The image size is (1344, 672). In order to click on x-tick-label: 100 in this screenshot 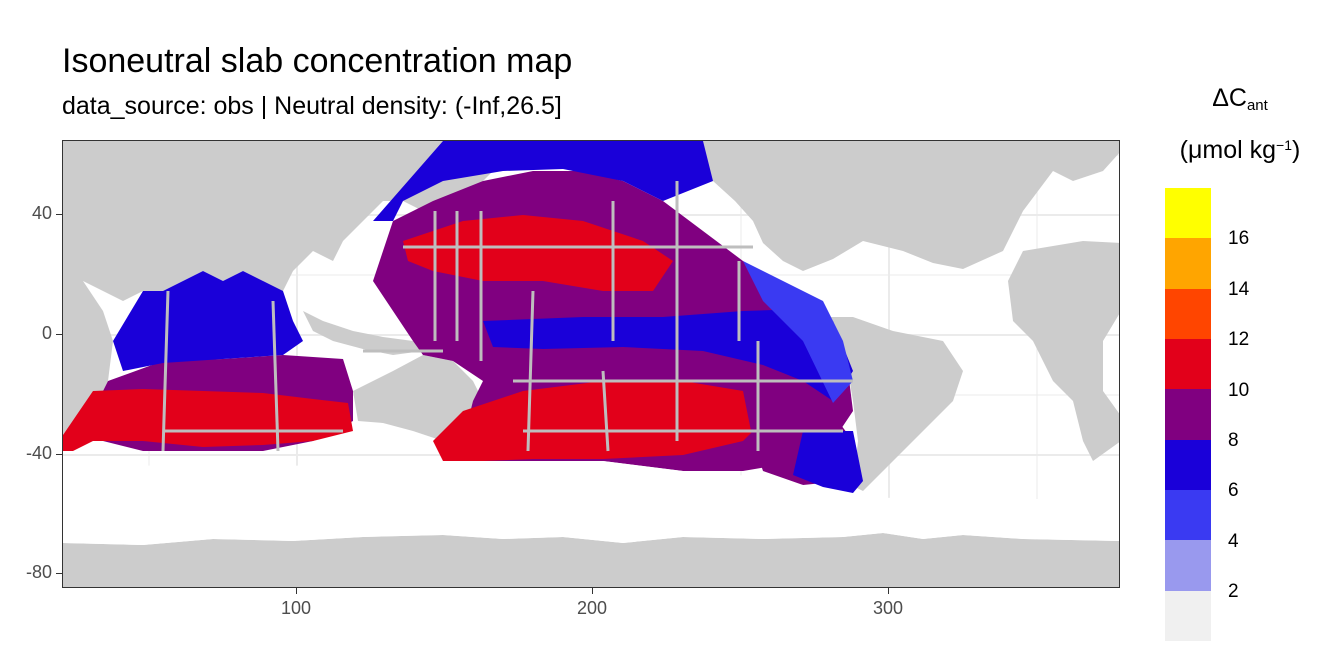, I will do `click(296, 608)`.